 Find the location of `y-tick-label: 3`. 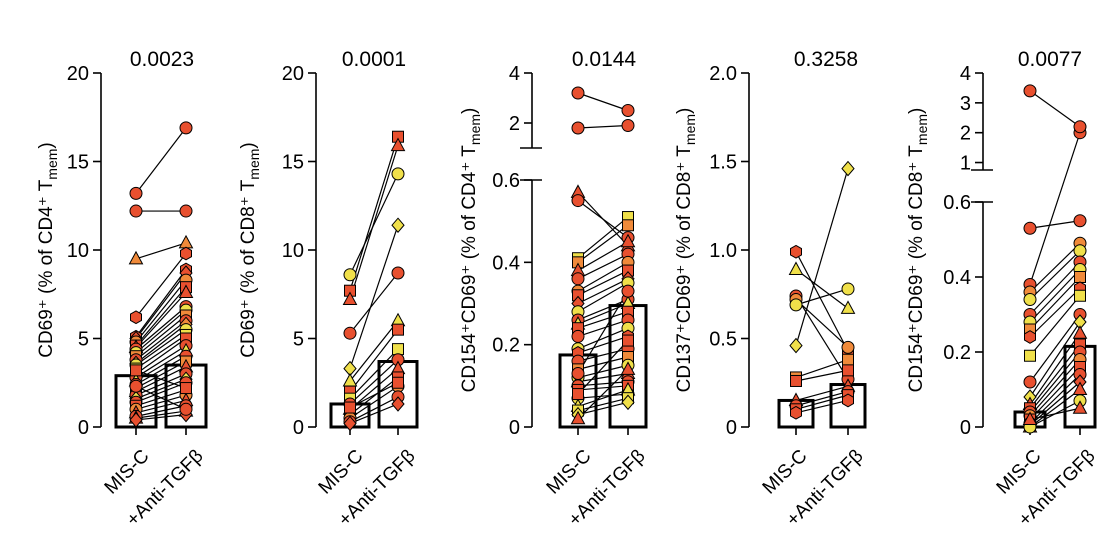

y-tick-label: 3 is located at coordinates (965, 104).